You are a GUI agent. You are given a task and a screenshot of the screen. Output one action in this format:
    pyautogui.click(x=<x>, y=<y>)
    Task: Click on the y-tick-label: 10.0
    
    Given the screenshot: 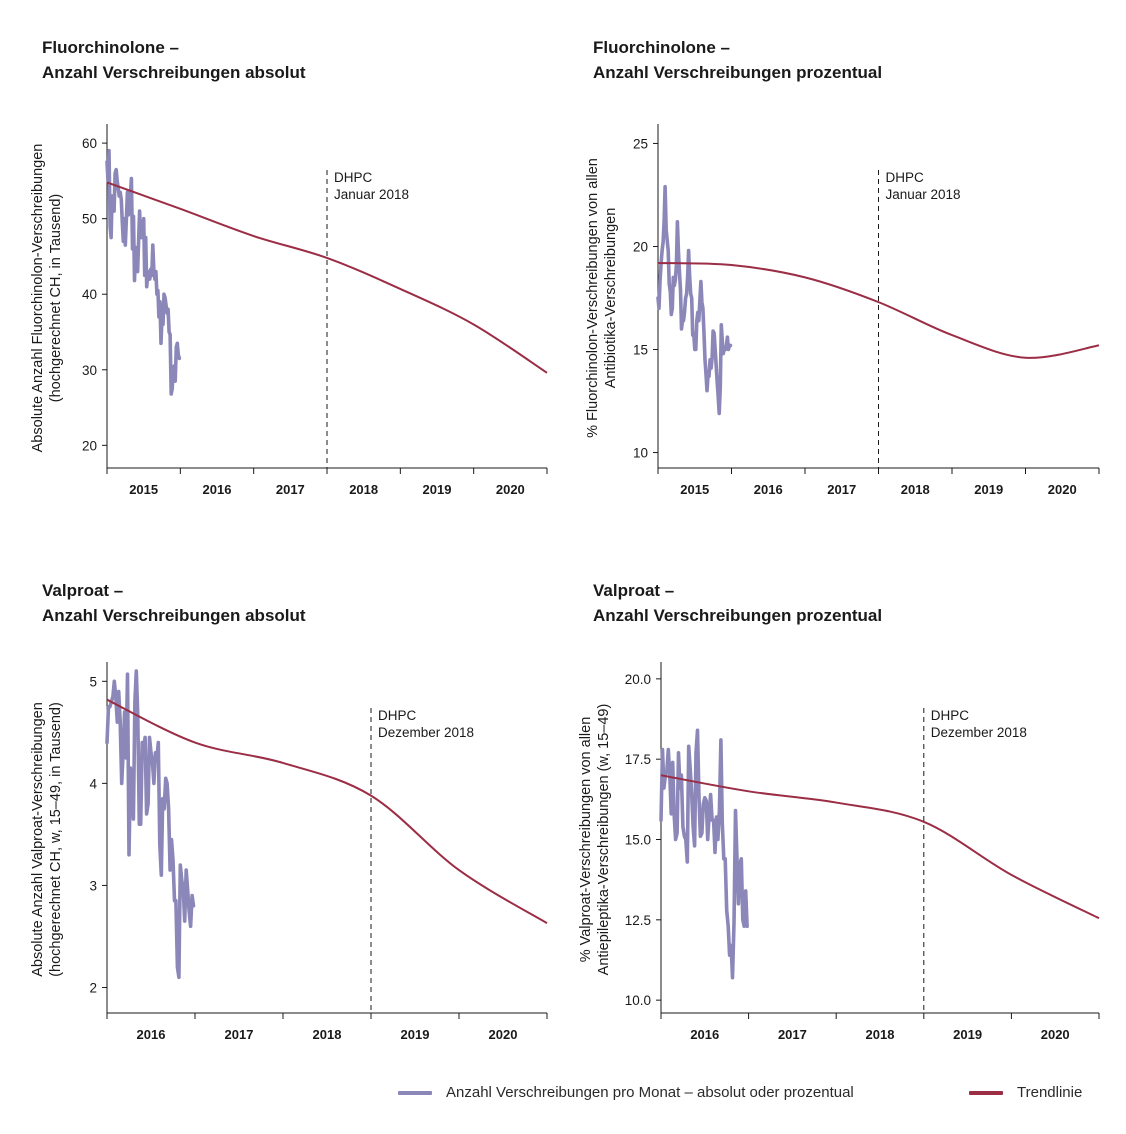 What is the action you would take?
    pyautogui.click(x=638, y=1000)
    